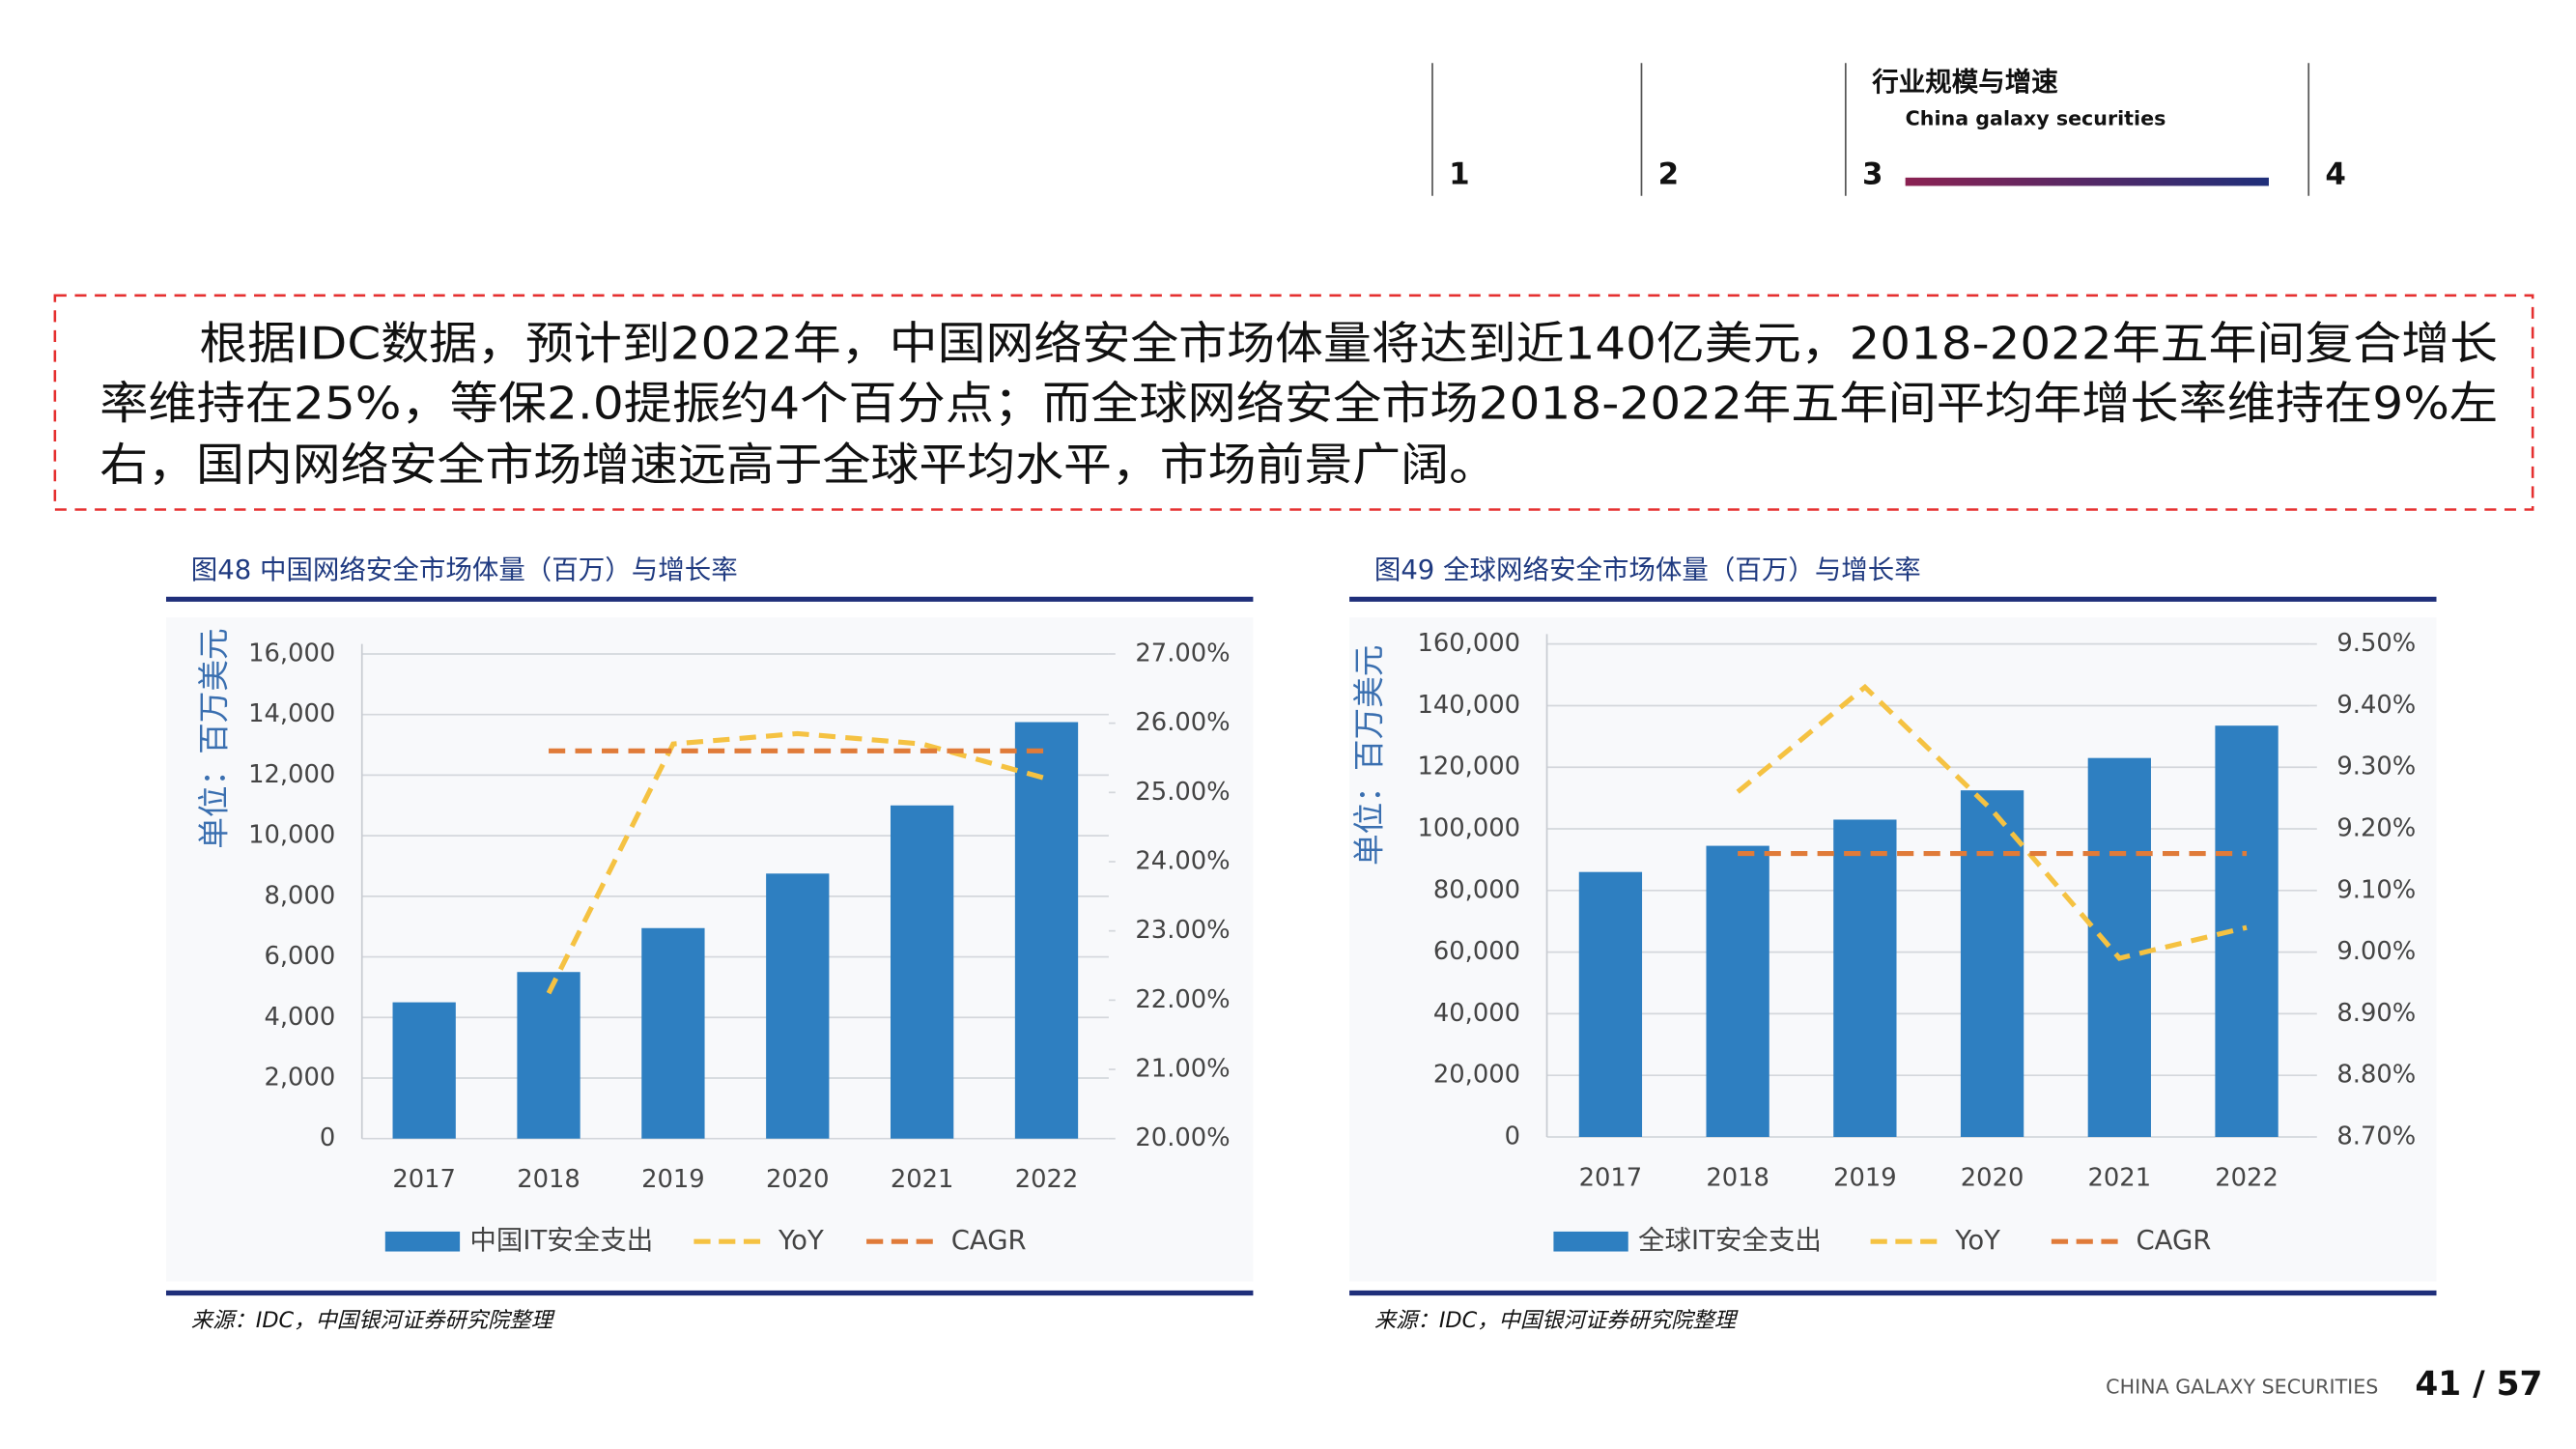 This screenshot has height=1449, width=2576. I want to click on y2-tick-label: 21.00%, so click(1182, 1069).